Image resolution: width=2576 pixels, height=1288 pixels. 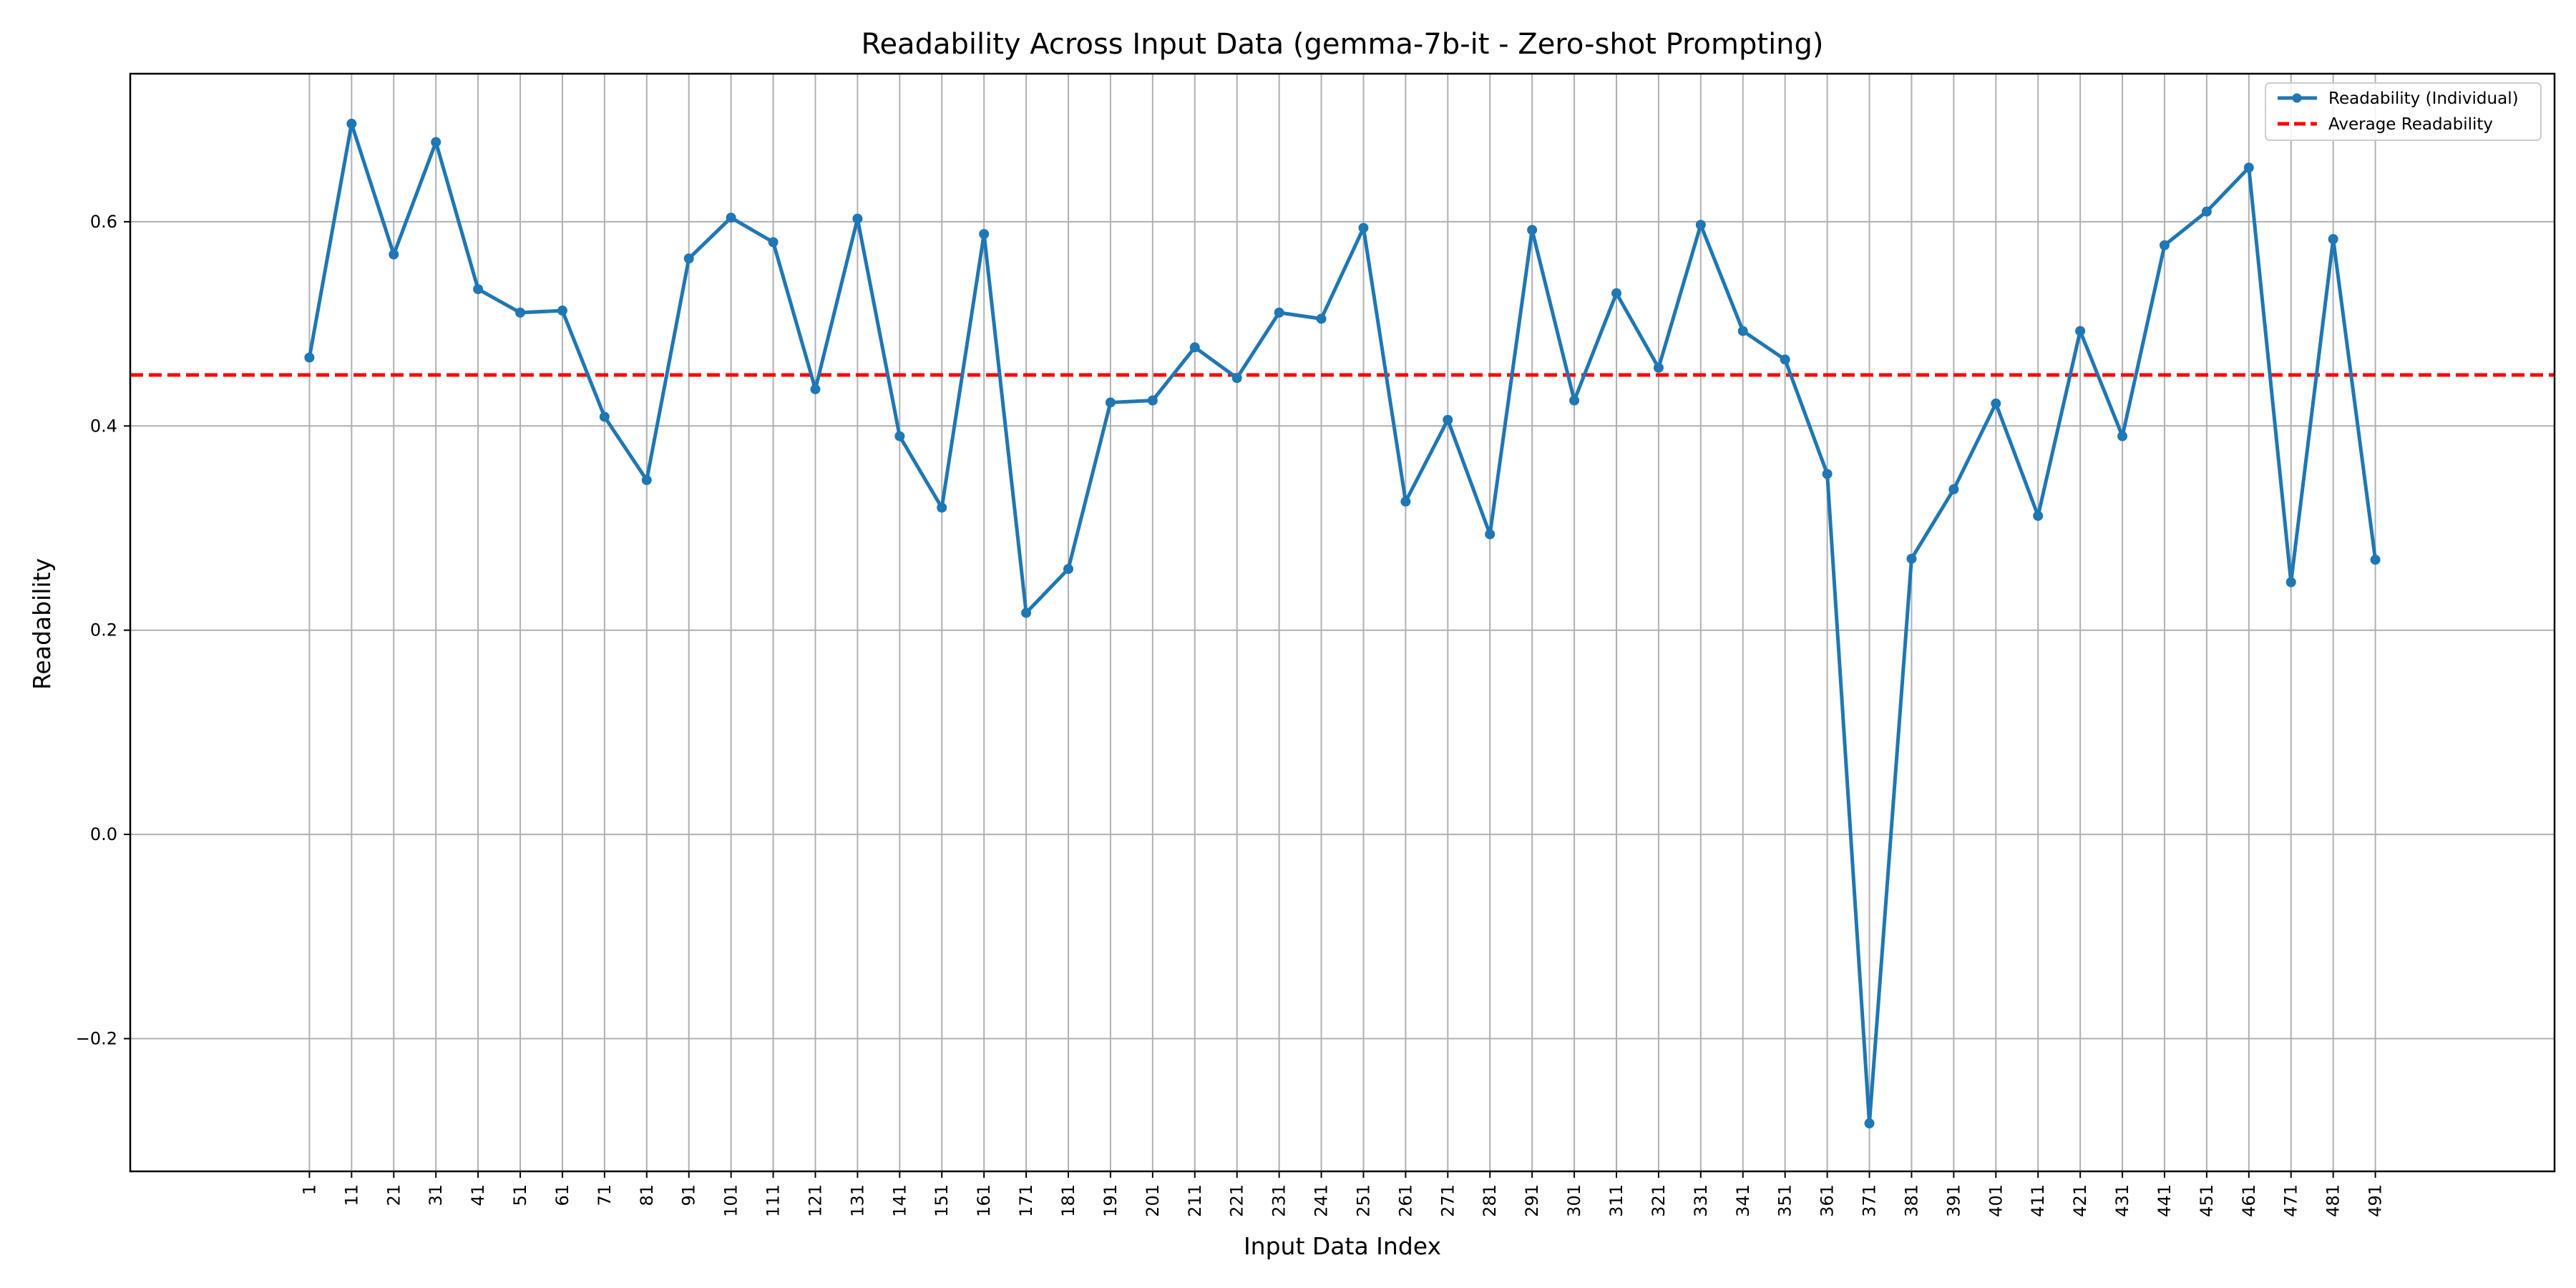 I want to click on x-tick-label: 301, so click(x=1574, y=1200).